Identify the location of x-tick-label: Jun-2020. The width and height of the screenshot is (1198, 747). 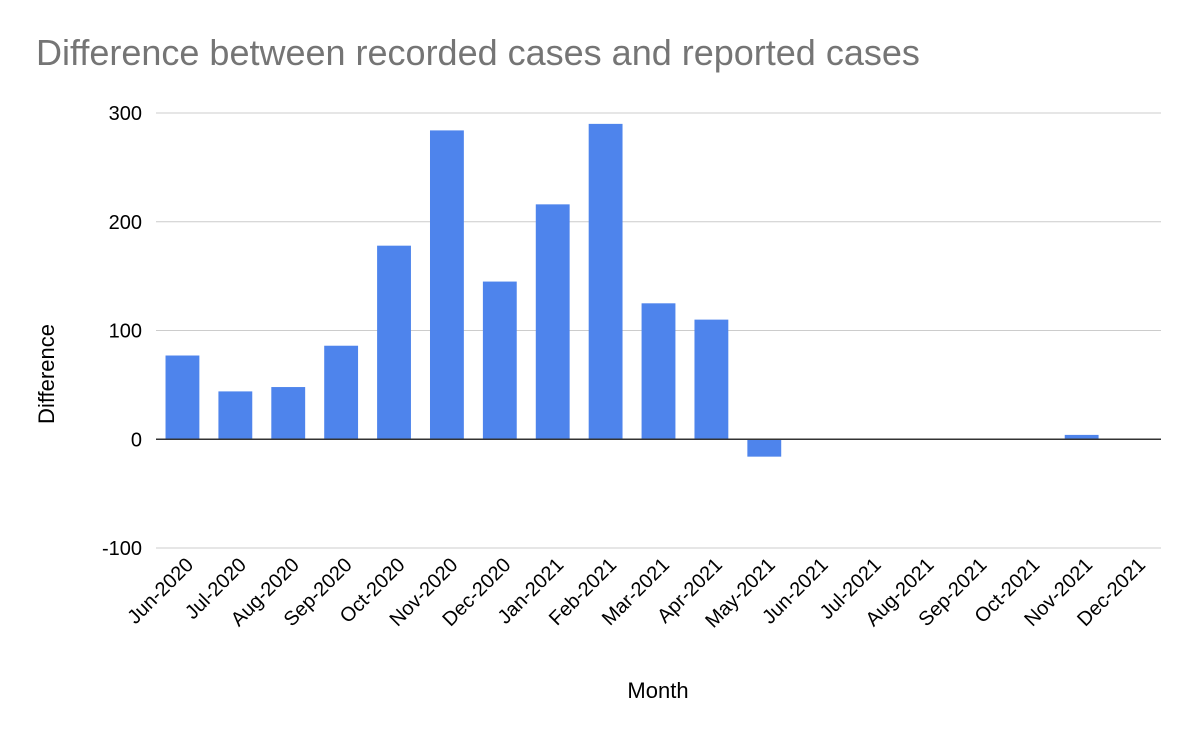
(160, 591).